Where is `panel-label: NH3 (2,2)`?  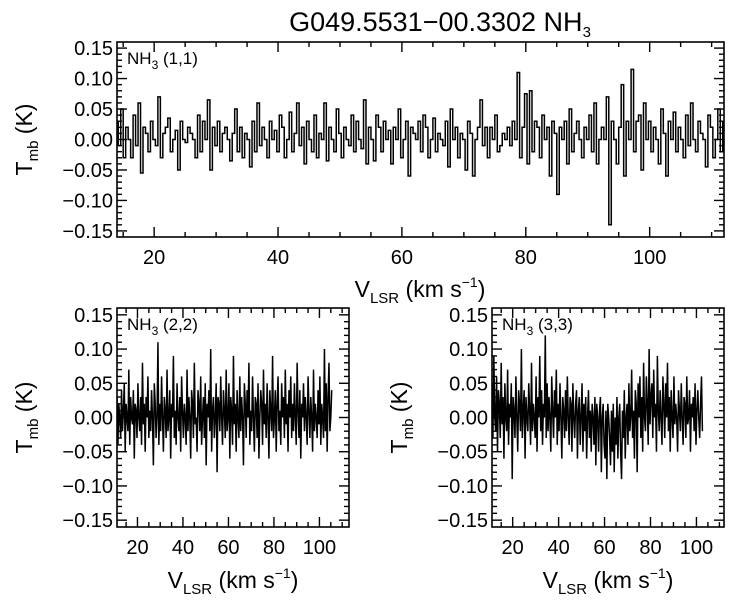 panel-label: NH3 (2,2) is located at coordinates (162, 326).